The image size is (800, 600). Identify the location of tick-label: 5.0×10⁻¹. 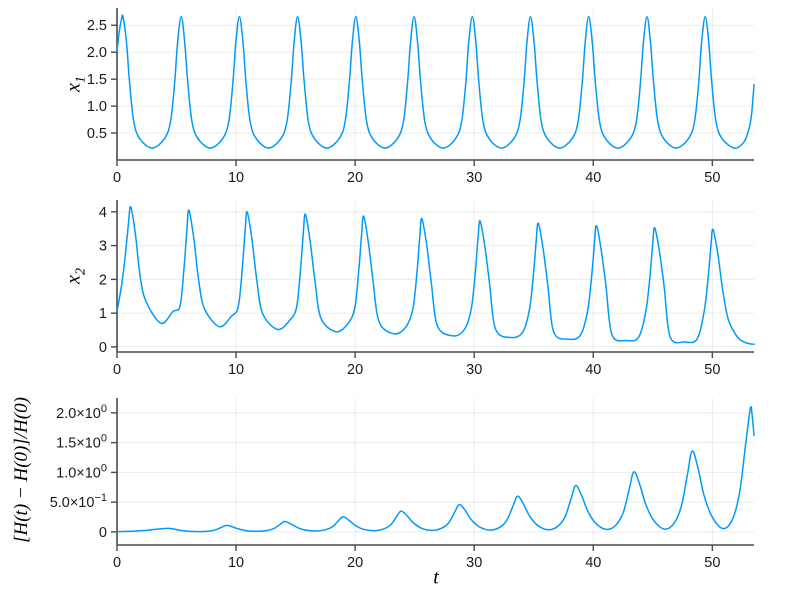
(78, 501).